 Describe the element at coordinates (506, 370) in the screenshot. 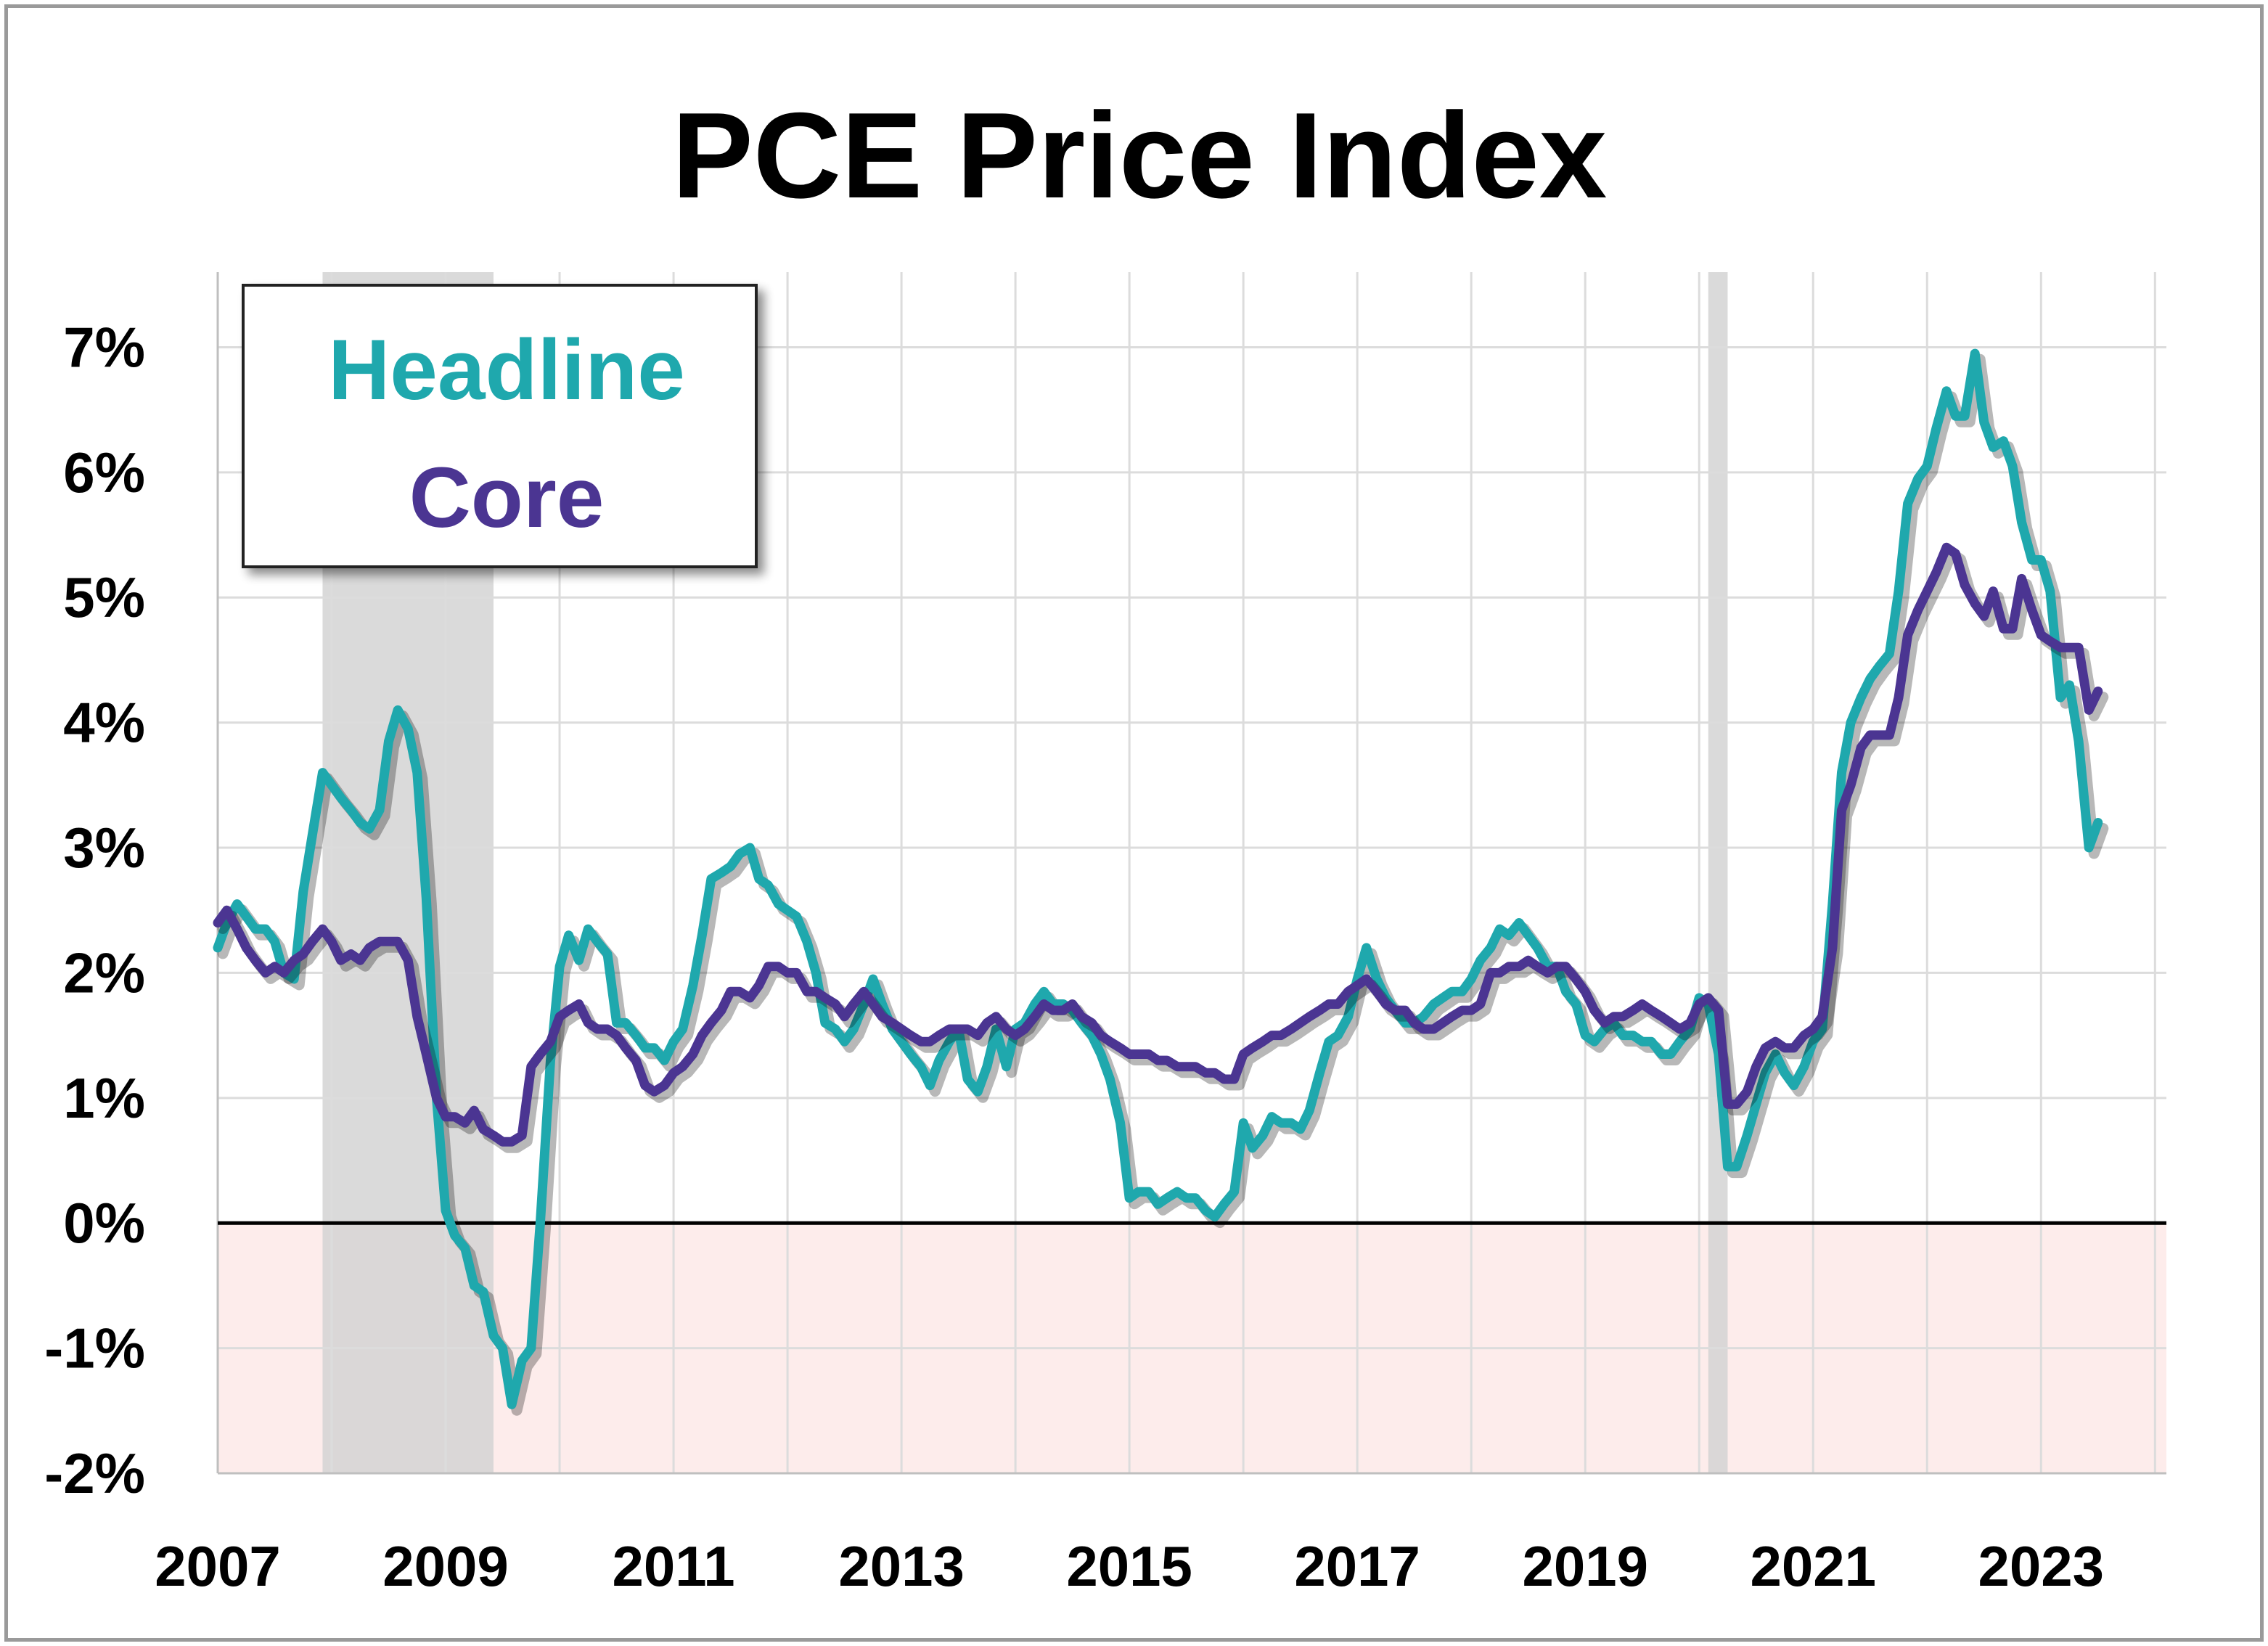

I see `legend-label-headline: Headline` at that location.